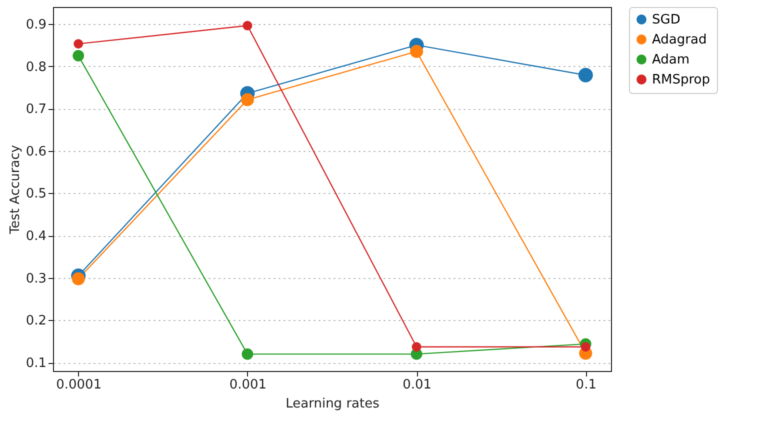  What do you see at coordinates (36, 364) in the screenshot?
I see `y-tick-label: 0.1` at bounding box center [36, 364].